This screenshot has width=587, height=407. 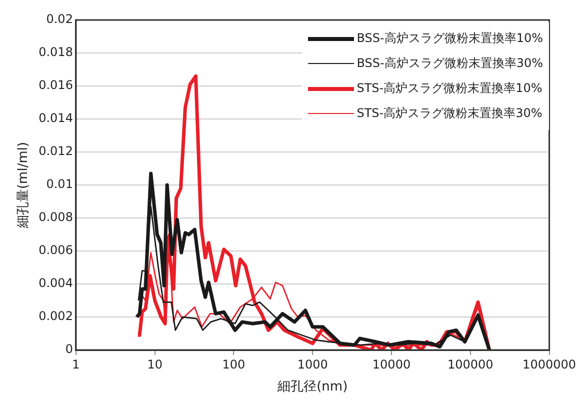 What do you see at coordinates (549, 364) in the screenshot?
I see `x-tick-label: 1000000` at bounding box center [549, 364].